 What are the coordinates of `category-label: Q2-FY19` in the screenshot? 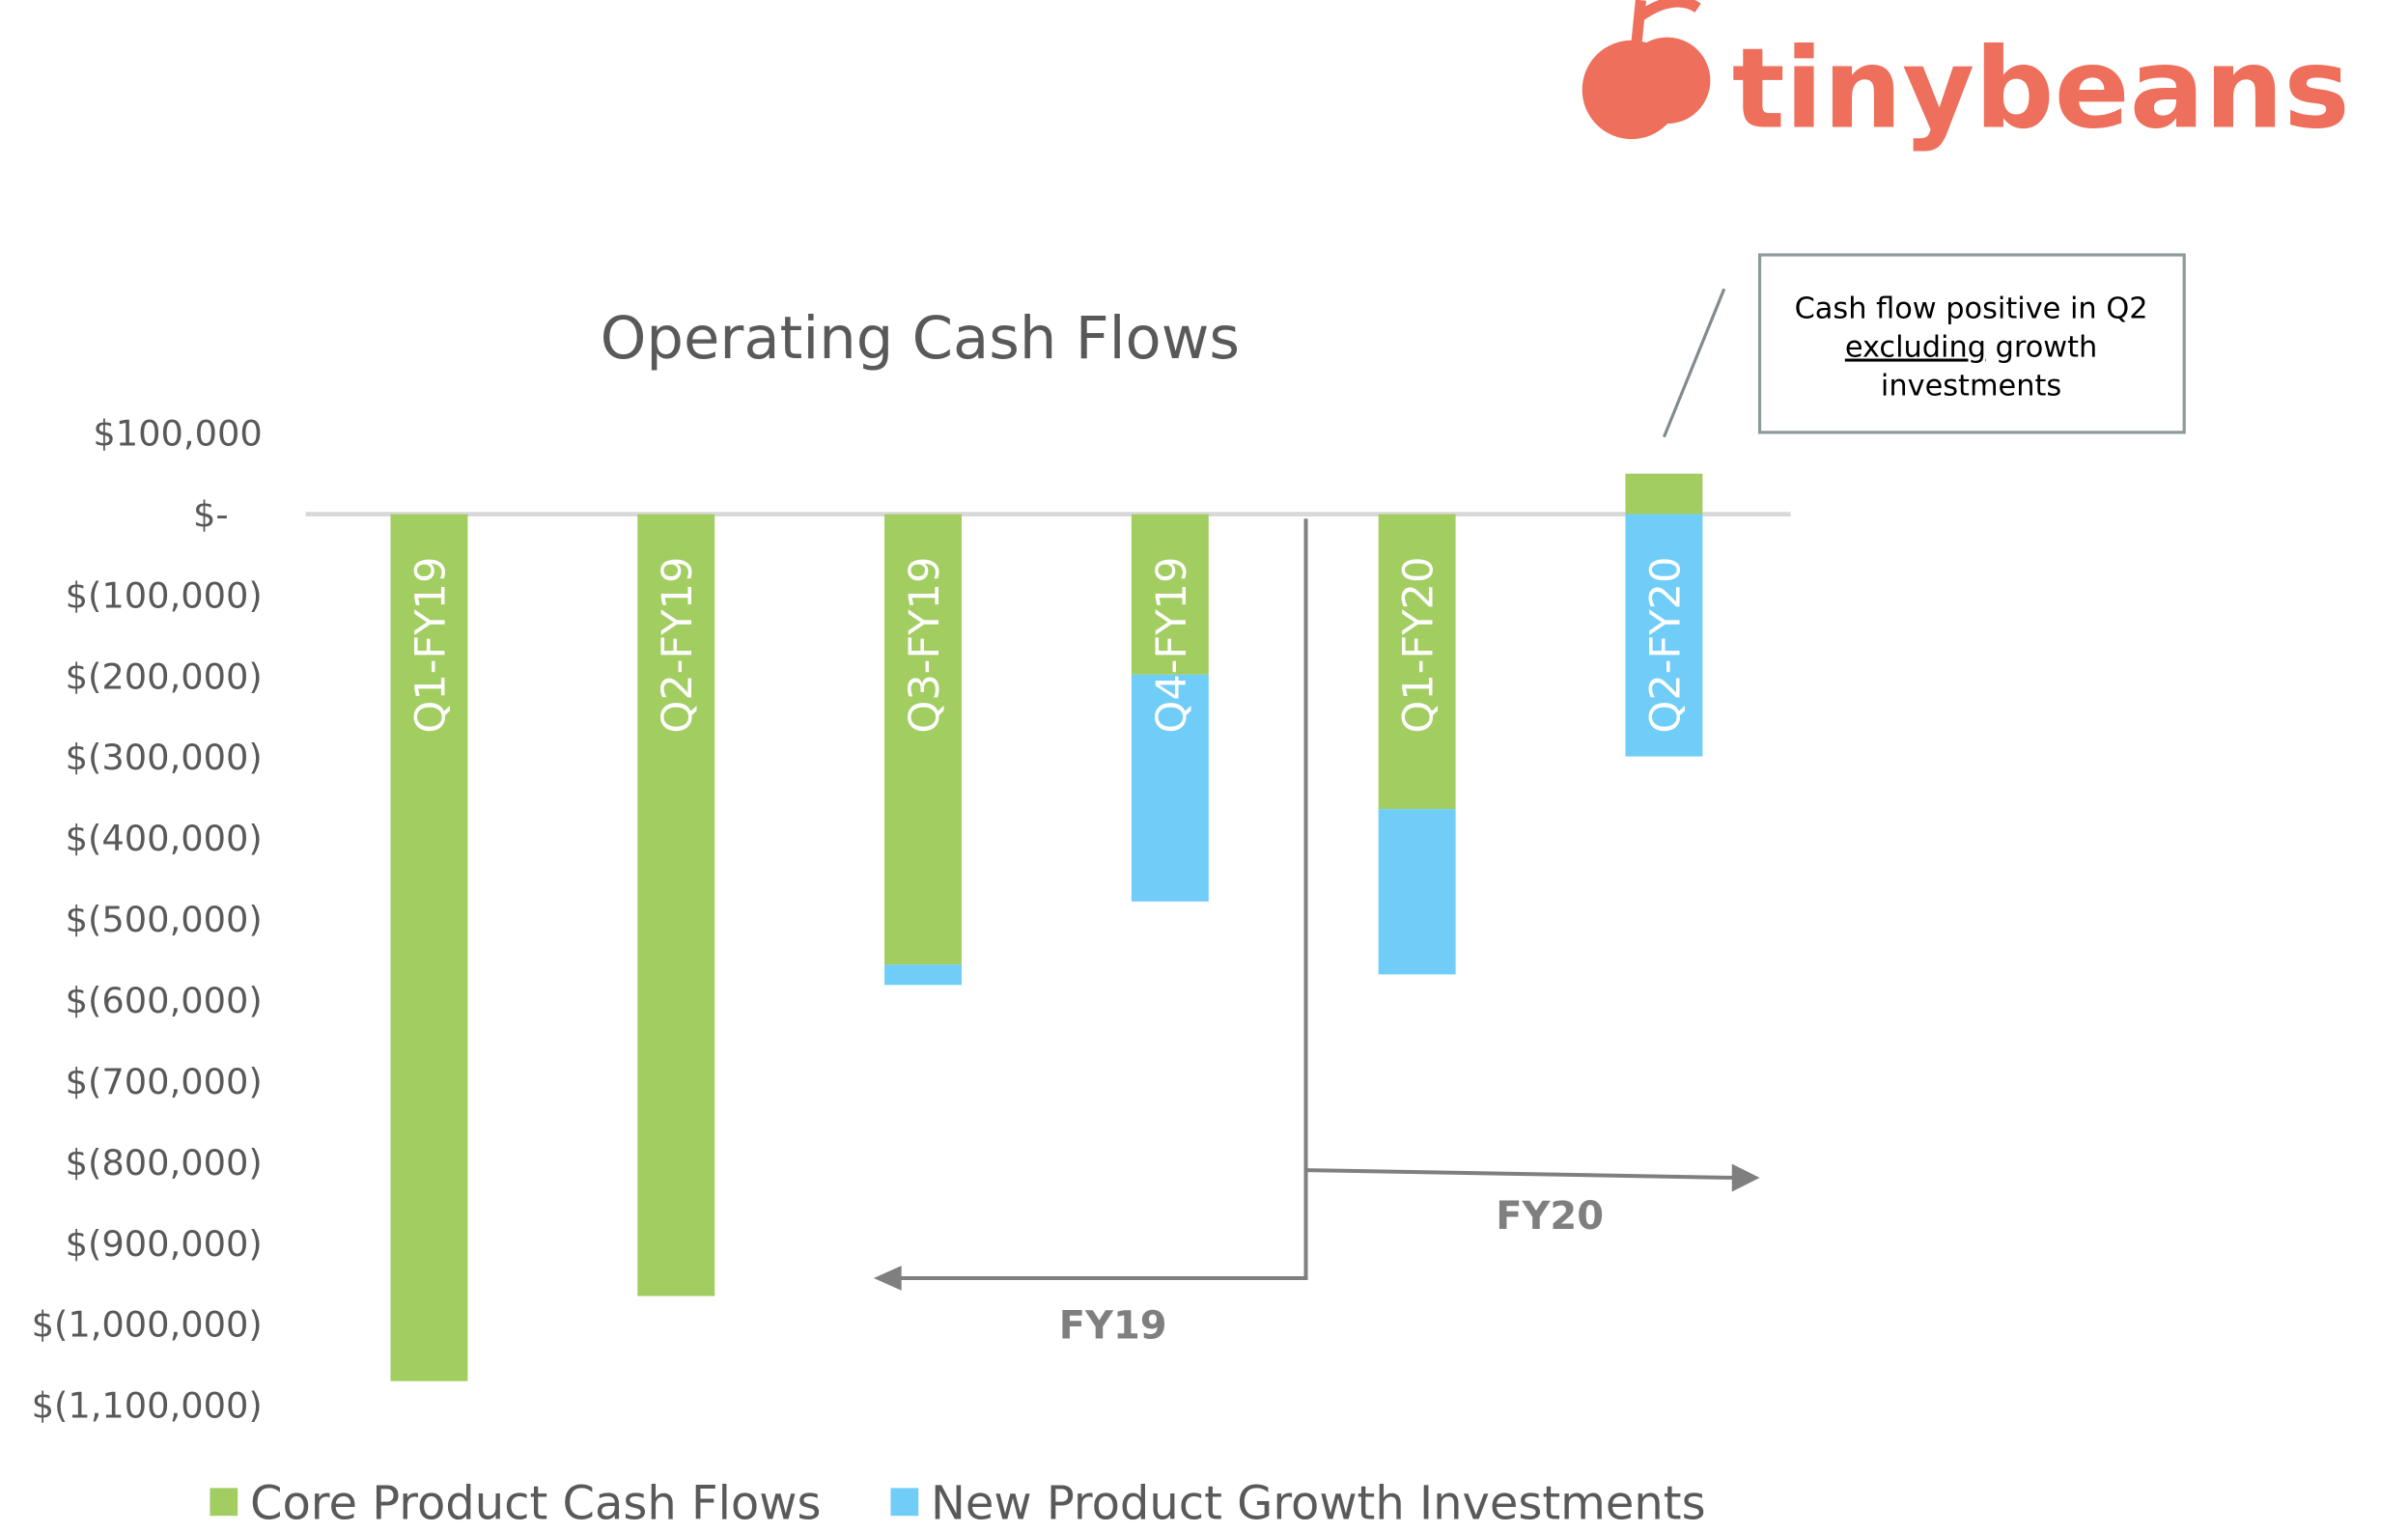 It's located at (678, 645).